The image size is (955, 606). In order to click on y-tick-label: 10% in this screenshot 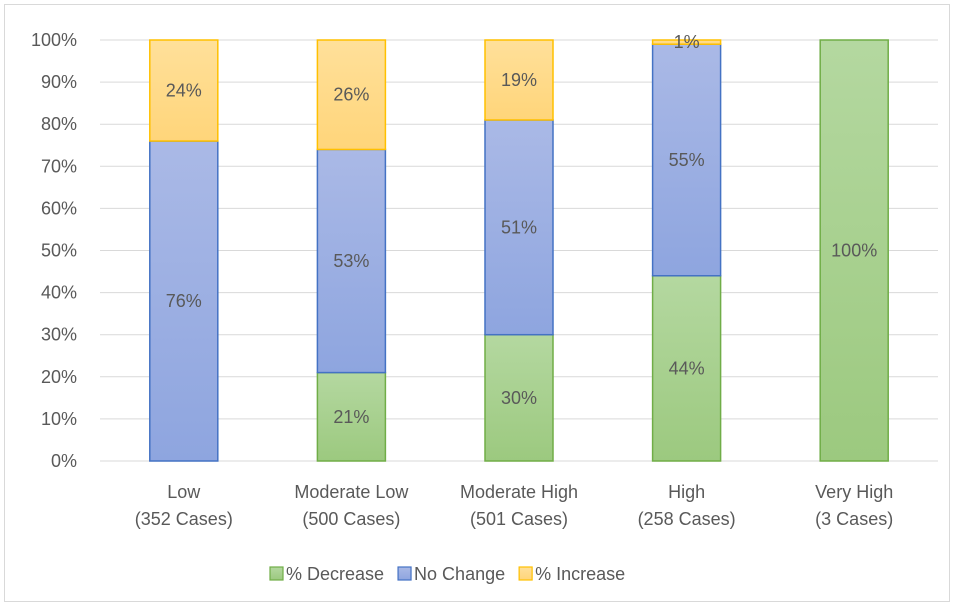, I will do `click(59, 419)`.